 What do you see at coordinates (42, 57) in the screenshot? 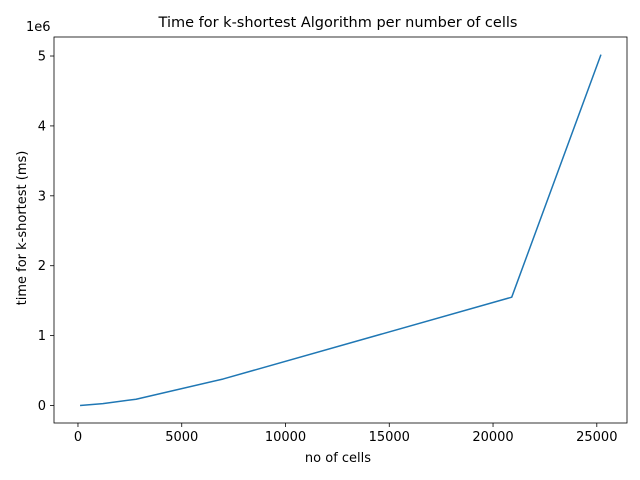
I see `y-tick-label: 5` at bounding box center [42, 57].